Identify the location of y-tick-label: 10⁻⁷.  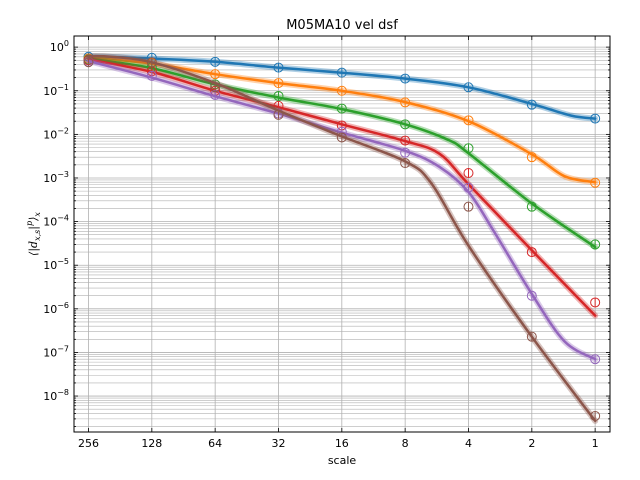
(56, 351).